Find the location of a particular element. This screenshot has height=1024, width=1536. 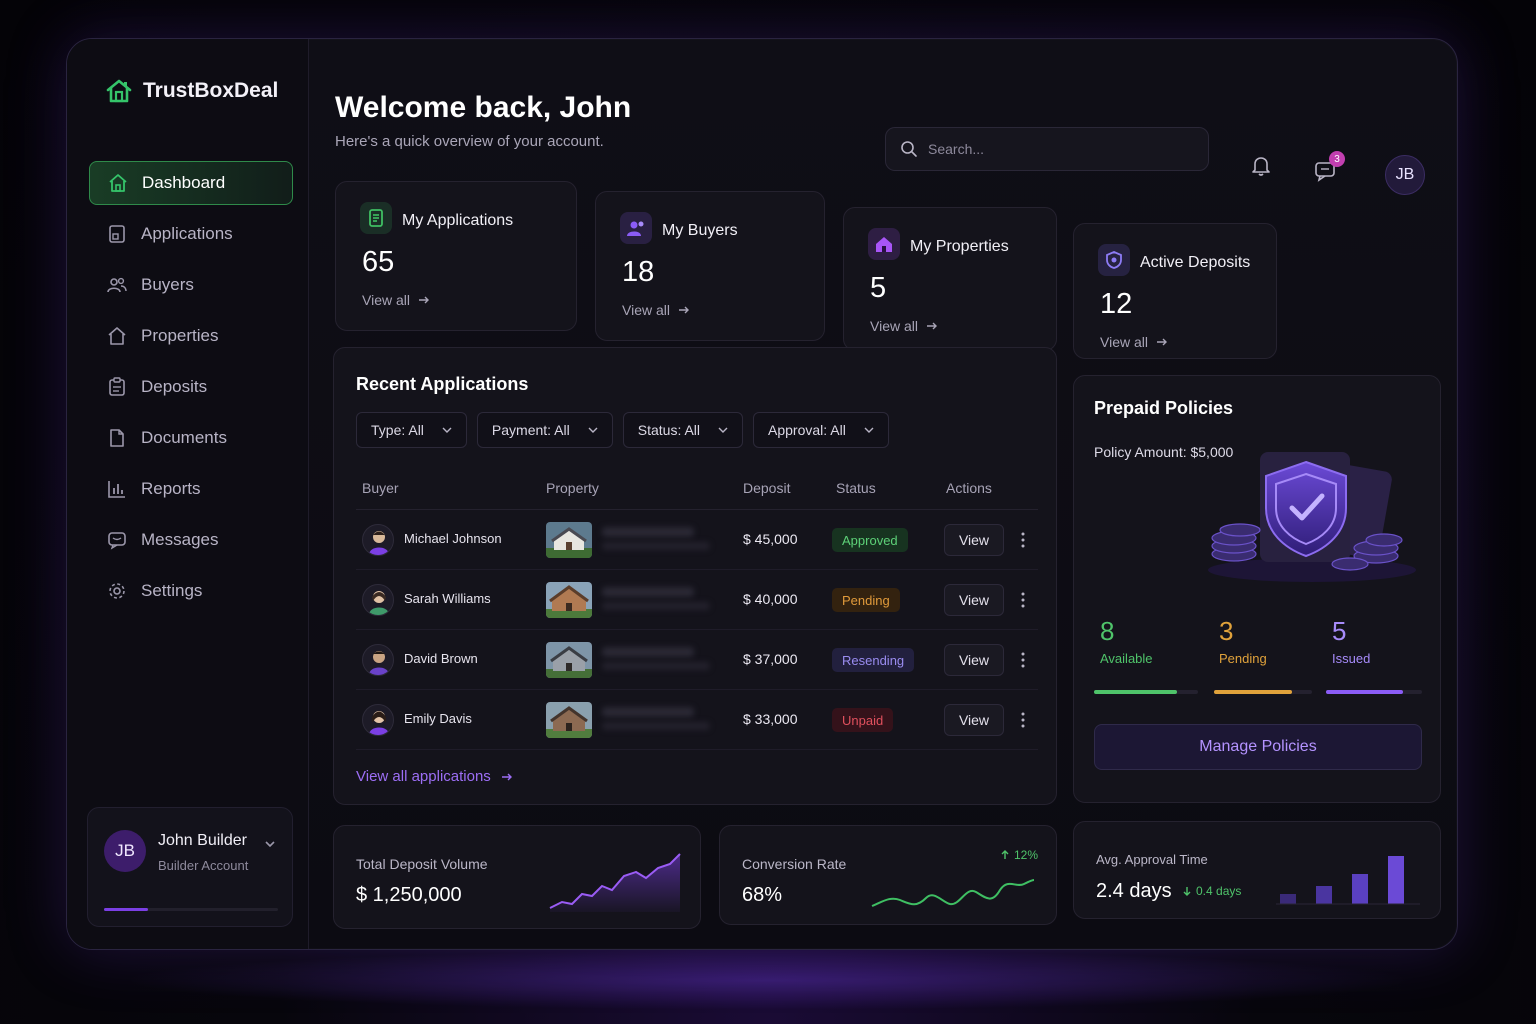

stat-card-buyers: My Buyers 18 View all is located at coordinates (710, 266).